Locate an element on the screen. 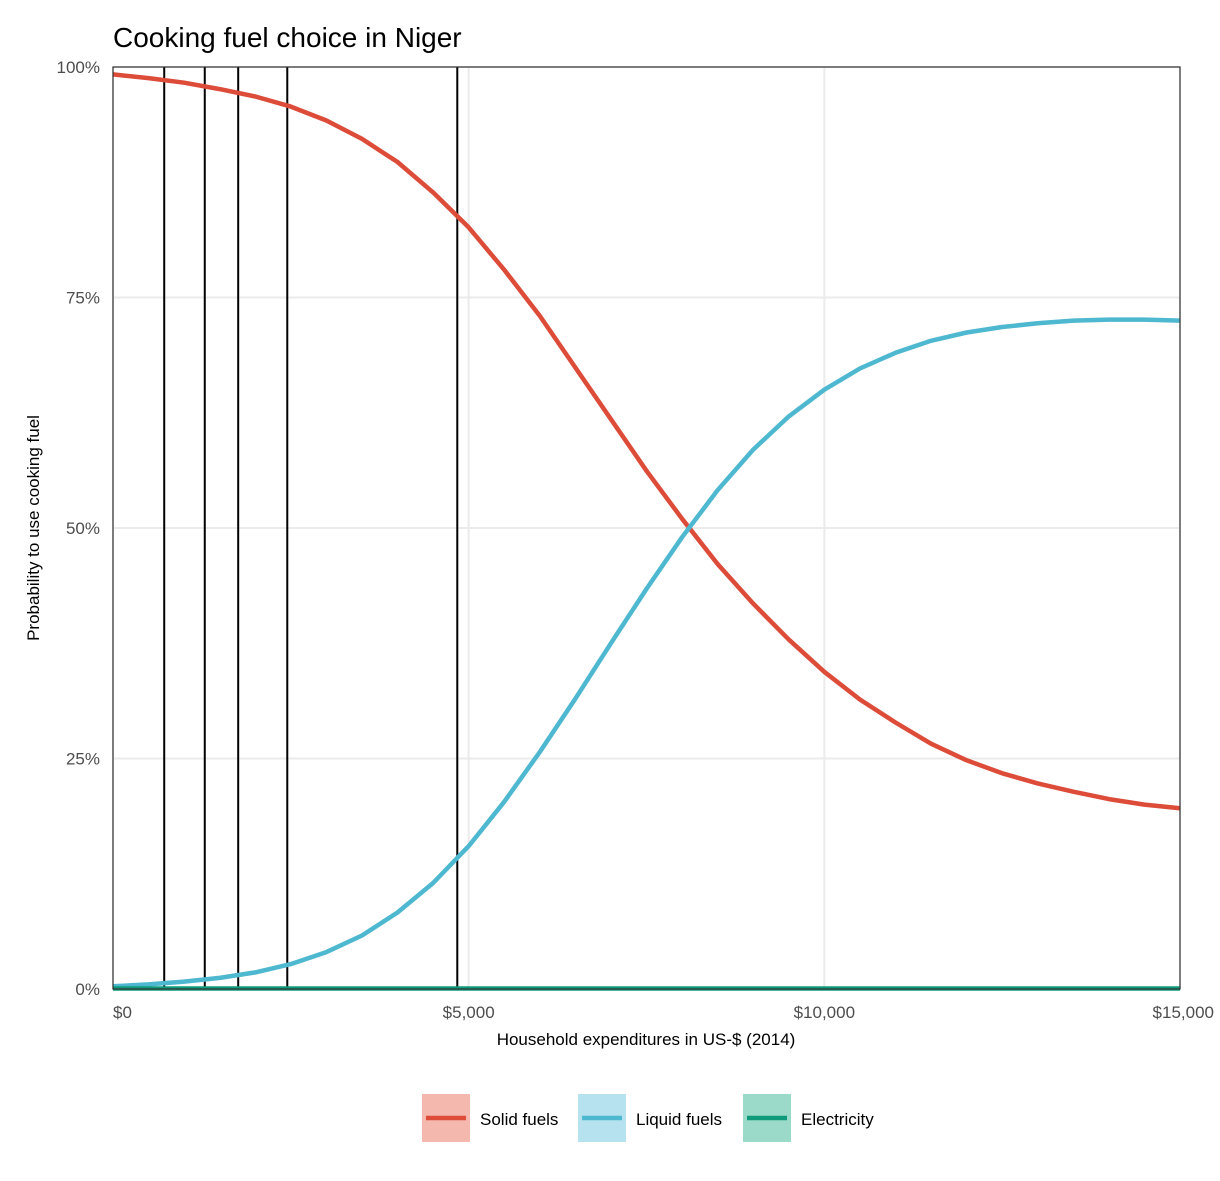 The height and width of the screenshot is (1181, 1220). y-tick-label: 0% is located at coordinates (87, 989).